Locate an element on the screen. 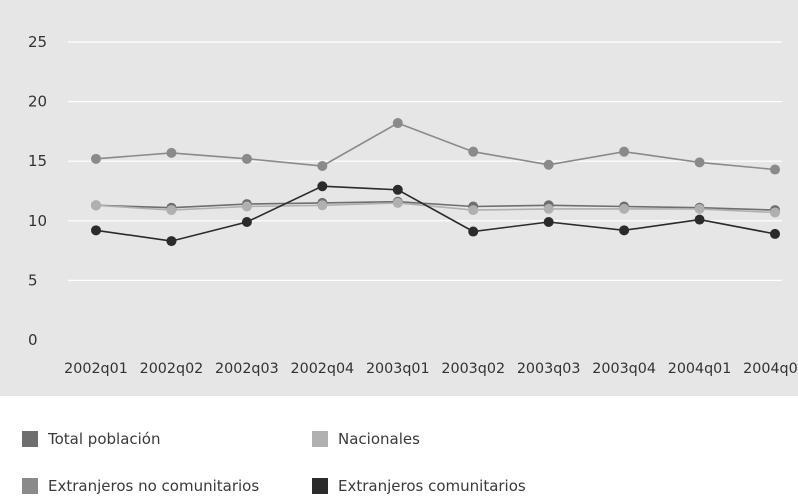  legend-label: Extranjeros comunitarios is located at coordinates (432, 486).